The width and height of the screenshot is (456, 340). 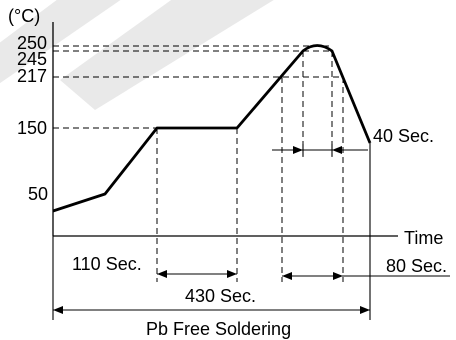 What do you see at coordinates (162, 274) in the screenshot?
I see `dim-110-arrow-left` at bounding box center [162, 274].